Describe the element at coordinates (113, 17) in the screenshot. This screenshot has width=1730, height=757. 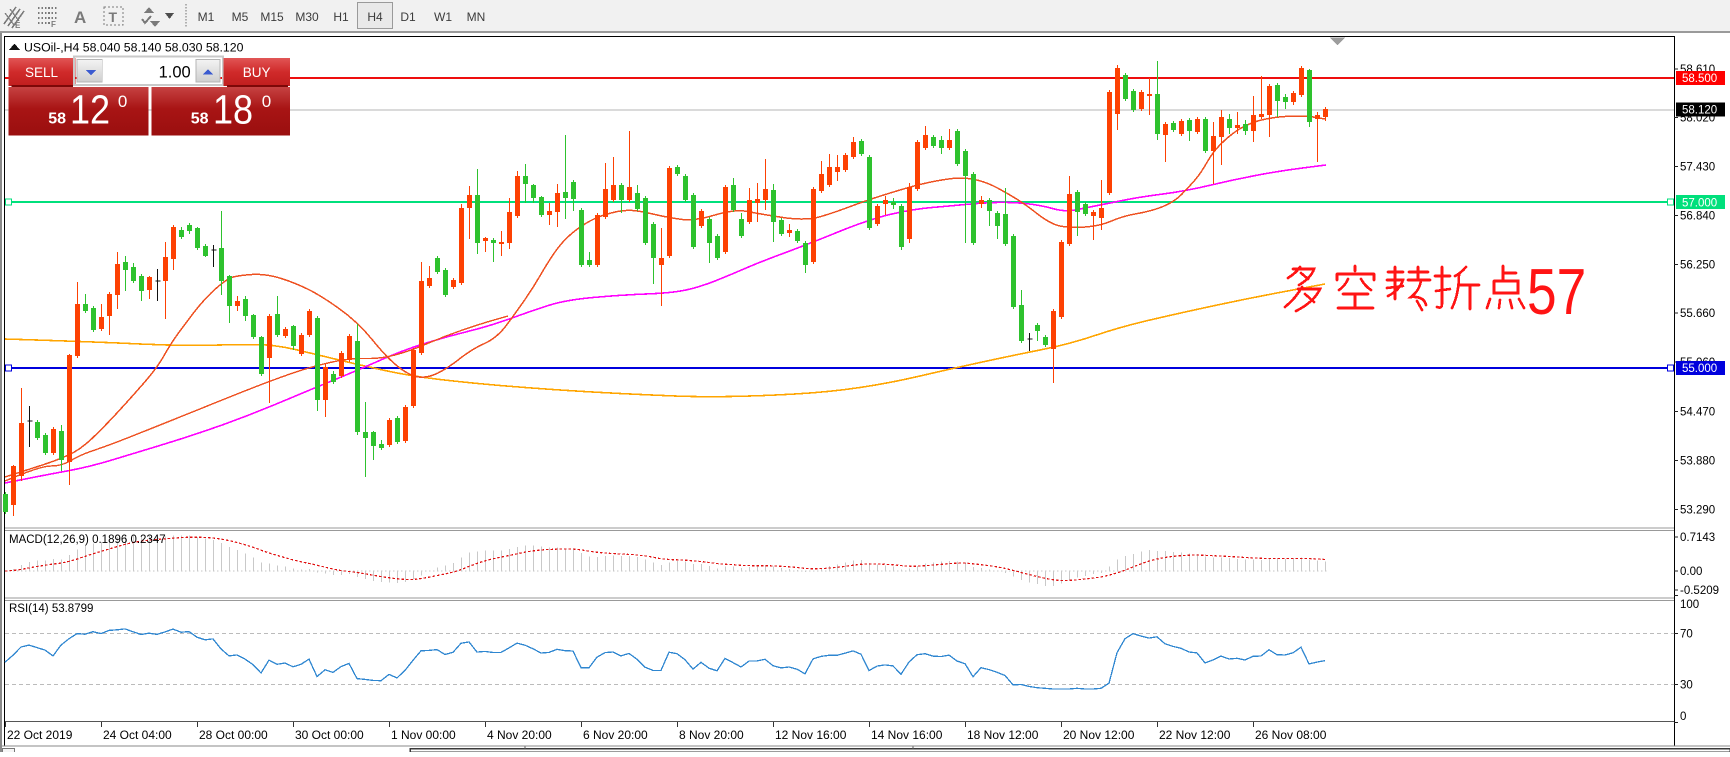
I see `svg-text: T` at that location.